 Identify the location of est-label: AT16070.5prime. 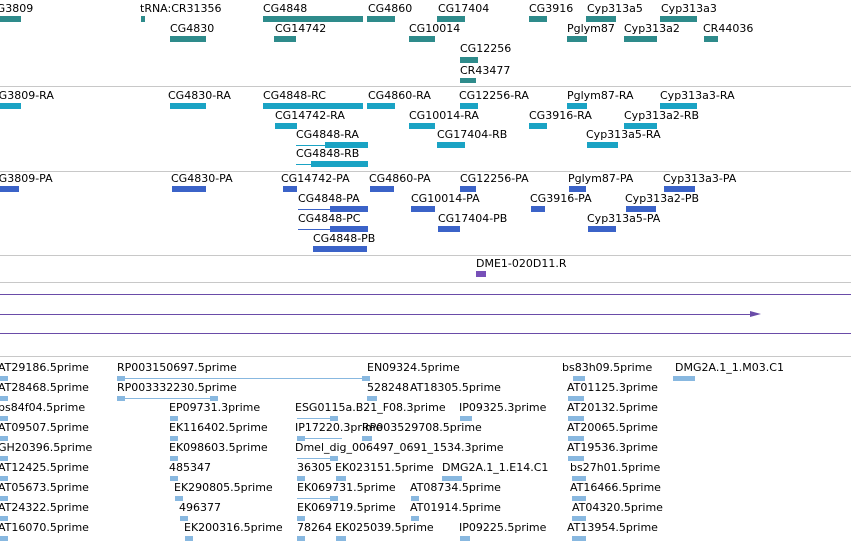
(44, 527).